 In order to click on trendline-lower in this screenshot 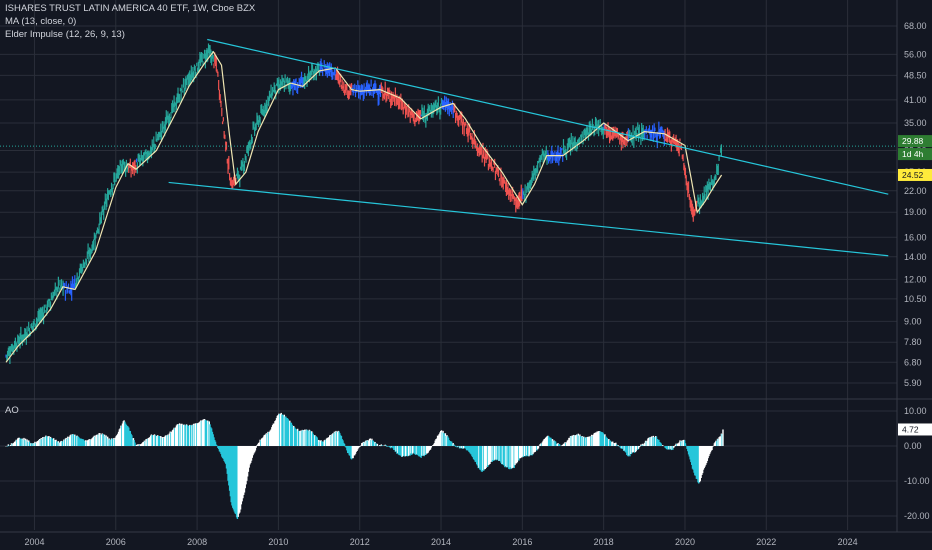, I will do `click(528, 219)`.